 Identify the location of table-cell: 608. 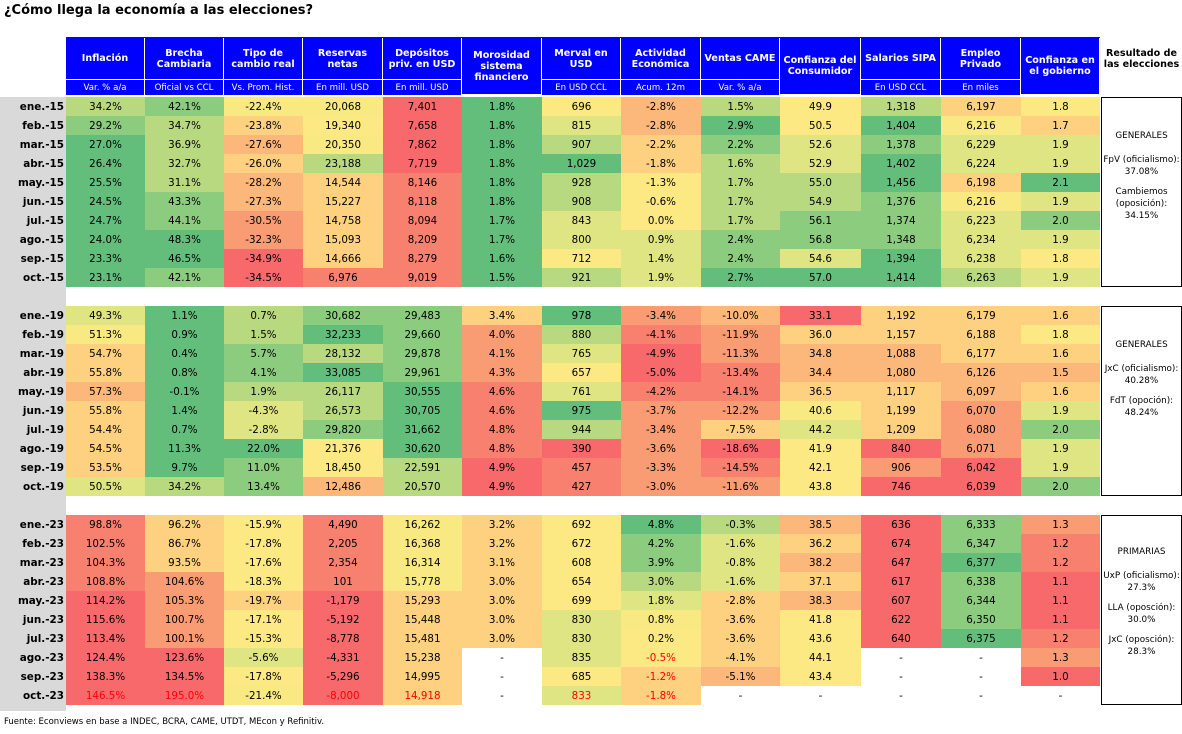
(581, 562).